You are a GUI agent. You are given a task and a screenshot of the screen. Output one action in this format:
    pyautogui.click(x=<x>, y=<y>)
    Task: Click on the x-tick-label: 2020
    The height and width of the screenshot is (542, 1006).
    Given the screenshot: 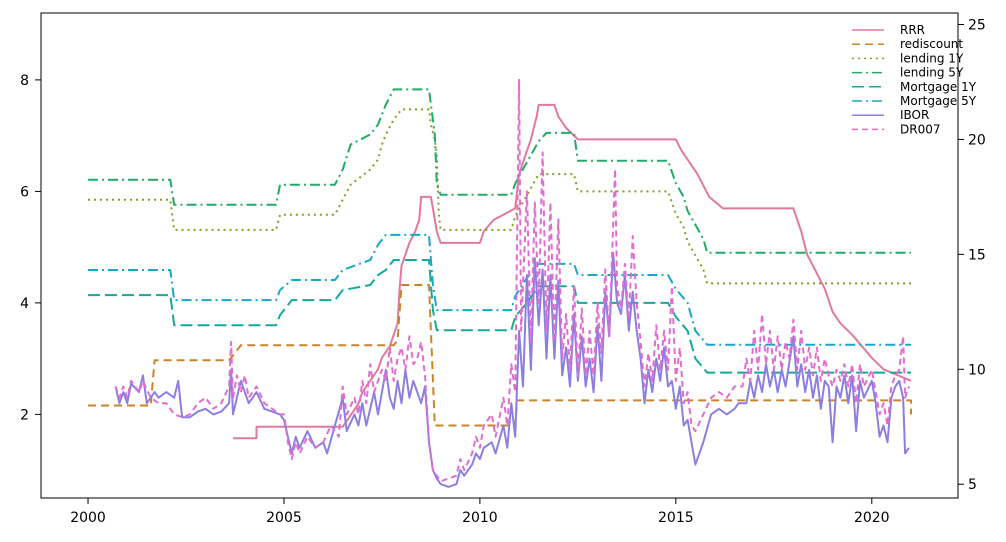 What is the action you would take?
    pyautogui.click(x=872, y=518)
    